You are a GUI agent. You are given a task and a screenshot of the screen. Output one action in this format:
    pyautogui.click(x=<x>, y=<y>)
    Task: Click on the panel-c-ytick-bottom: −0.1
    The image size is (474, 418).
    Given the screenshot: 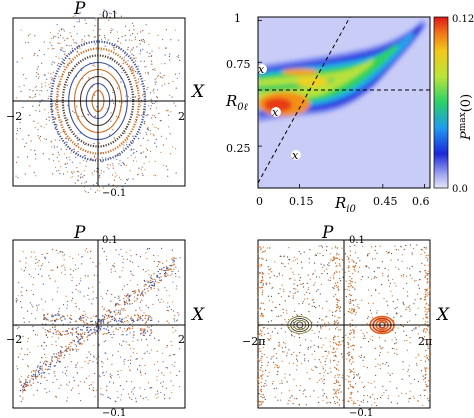 What is the action you would take?
    pyautogui.click(x=114, y=413)
    